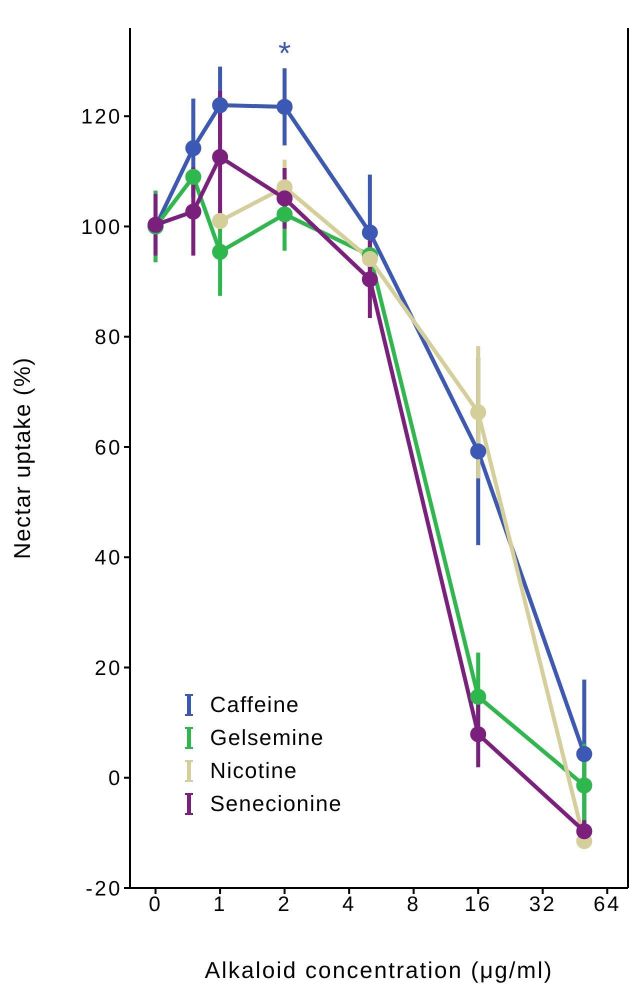 The image size is (633, 985). Describe the element at coordinates (276, 803) in the screenshot. I see `legend-label: Senecionine` at that location.